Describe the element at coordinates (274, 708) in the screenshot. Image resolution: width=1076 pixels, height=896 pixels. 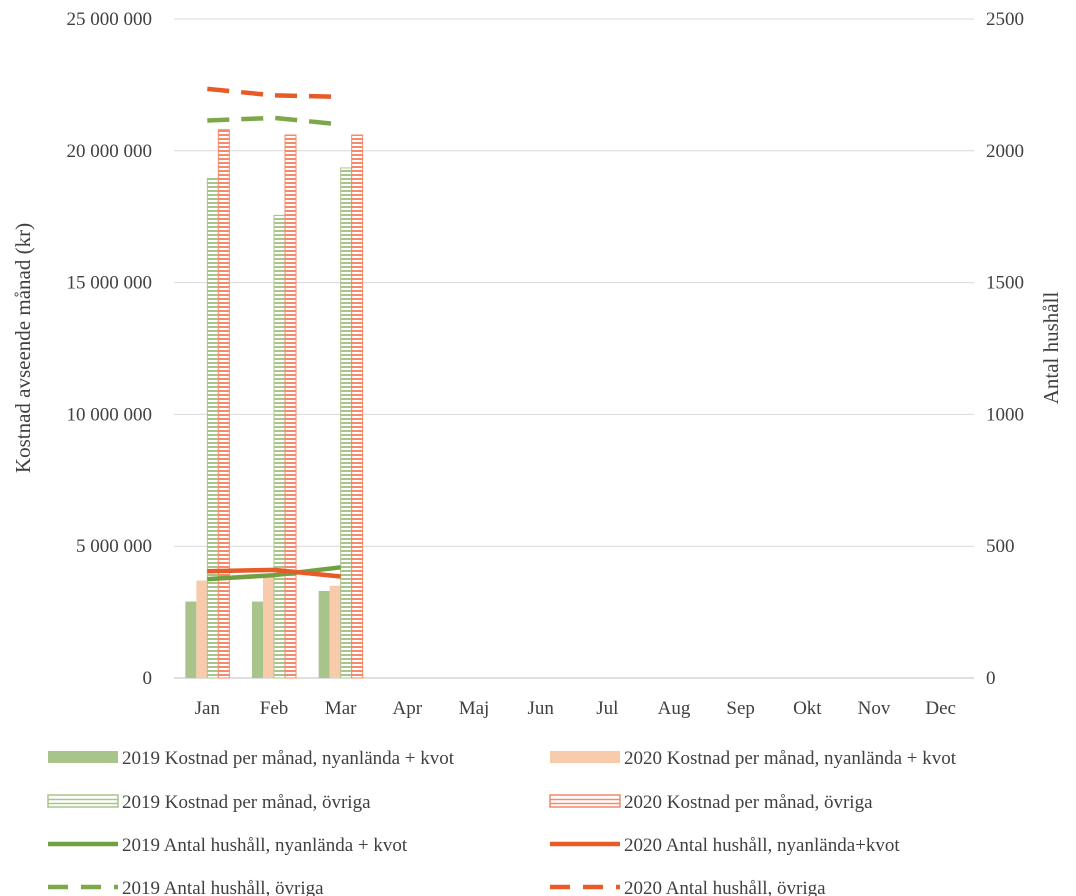
I see `x-tick-label: Feb` at that location.